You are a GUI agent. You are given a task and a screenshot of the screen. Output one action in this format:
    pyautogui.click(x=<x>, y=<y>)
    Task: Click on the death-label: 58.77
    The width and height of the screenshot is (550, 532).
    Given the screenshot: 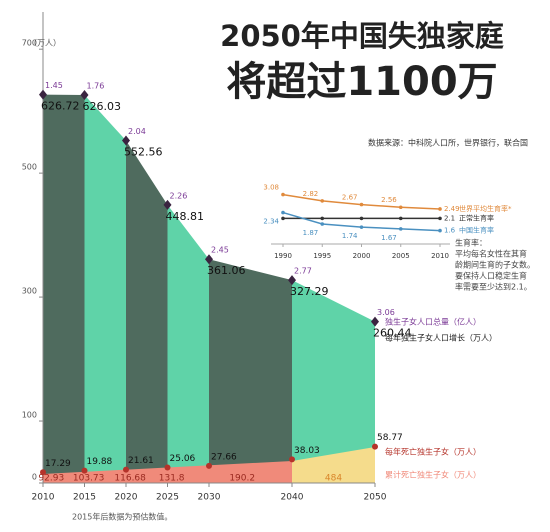 What is the action you would take?
    pyautogui.click(x=390, y=438)
    